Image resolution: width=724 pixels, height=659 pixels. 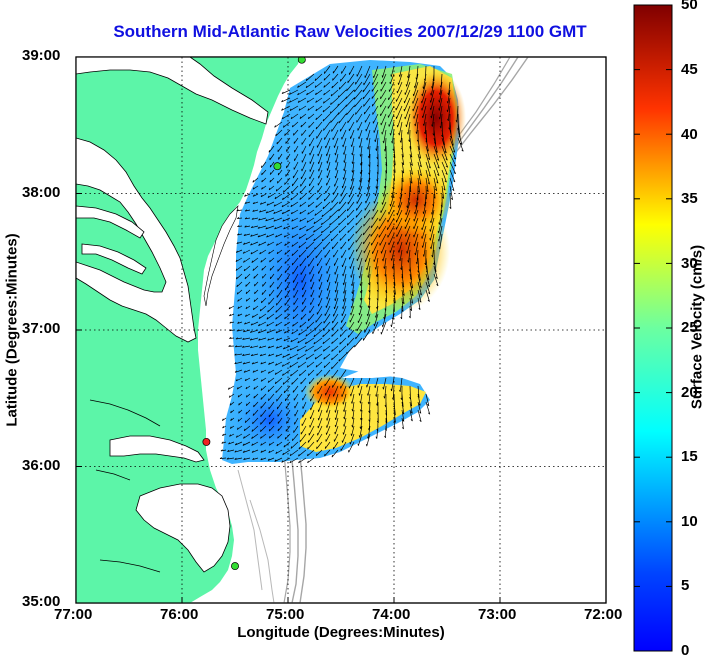 I want to click on colorbar-tick-label: 15, so click(x=689, y=456).